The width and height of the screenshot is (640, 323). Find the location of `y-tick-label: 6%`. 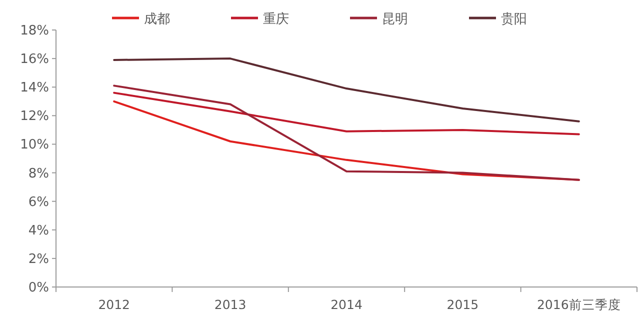

y-tick-label: 6% is located at coordinates (38, 202).